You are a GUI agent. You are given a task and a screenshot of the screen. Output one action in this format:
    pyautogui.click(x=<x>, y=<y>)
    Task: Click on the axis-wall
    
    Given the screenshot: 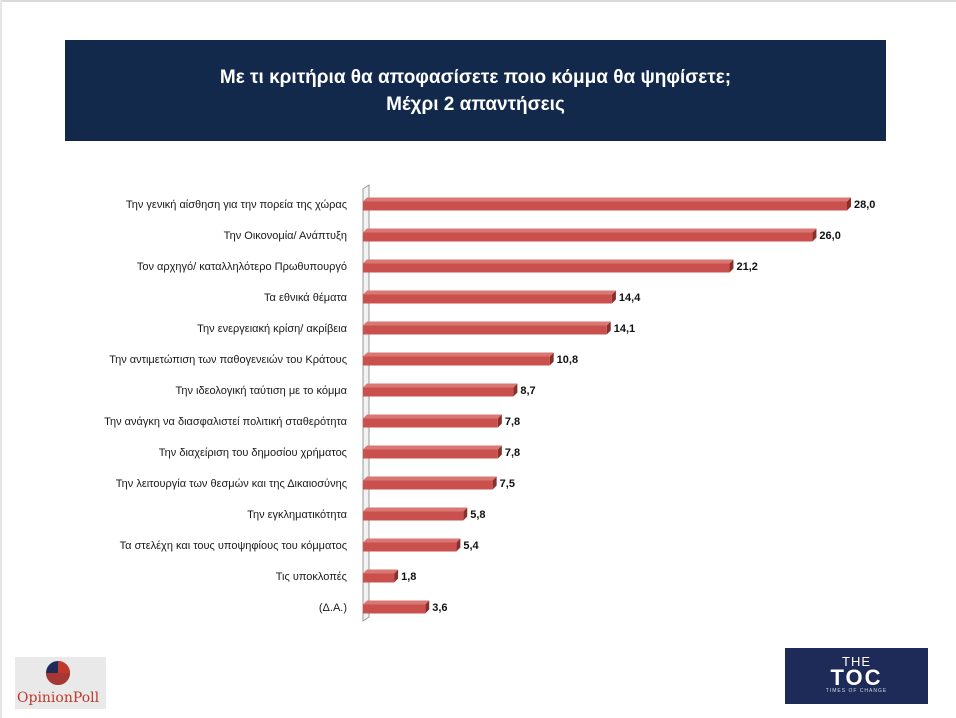 What is the action you would take?
    pyautogui.click(x=366, y=403)
    